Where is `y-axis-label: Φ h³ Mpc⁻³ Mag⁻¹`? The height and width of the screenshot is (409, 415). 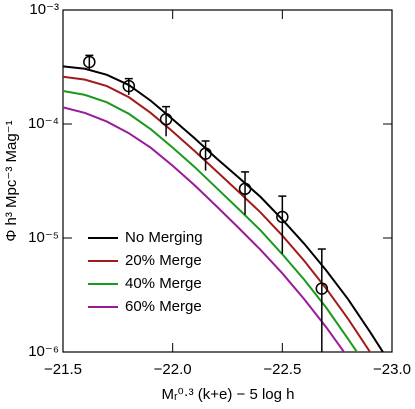 y-axis-label: Φ h³ Mpc⁻³ Mag⁻¹ is located at coordinates (11, 180).